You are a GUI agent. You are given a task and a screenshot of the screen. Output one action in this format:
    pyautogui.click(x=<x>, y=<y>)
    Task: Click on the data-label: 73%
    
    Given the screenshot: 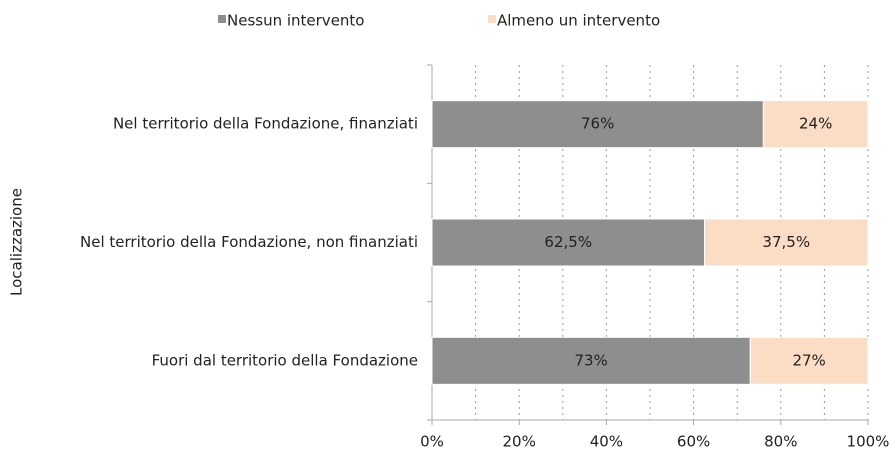 What is the action you would take?
    pyautogui.click(x=590, y=360)
    